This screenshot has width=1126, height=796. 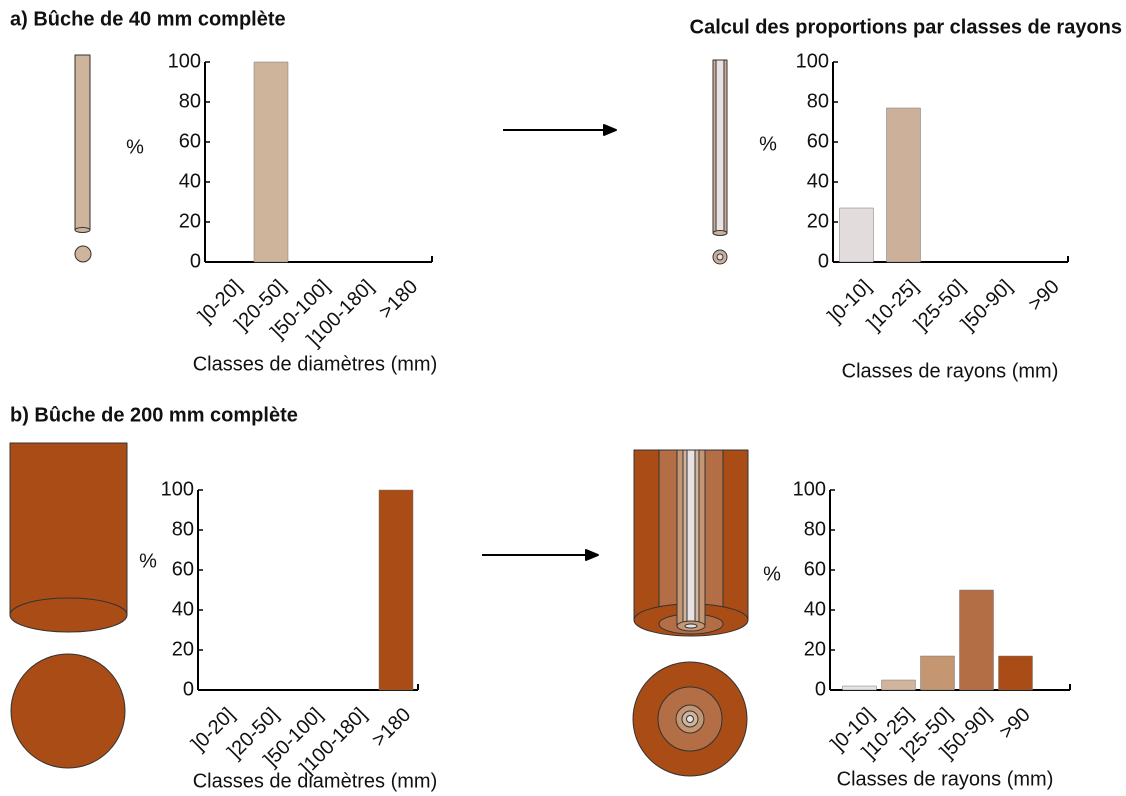 I want to click on arrow-b-head, so click(x=592, y=555).